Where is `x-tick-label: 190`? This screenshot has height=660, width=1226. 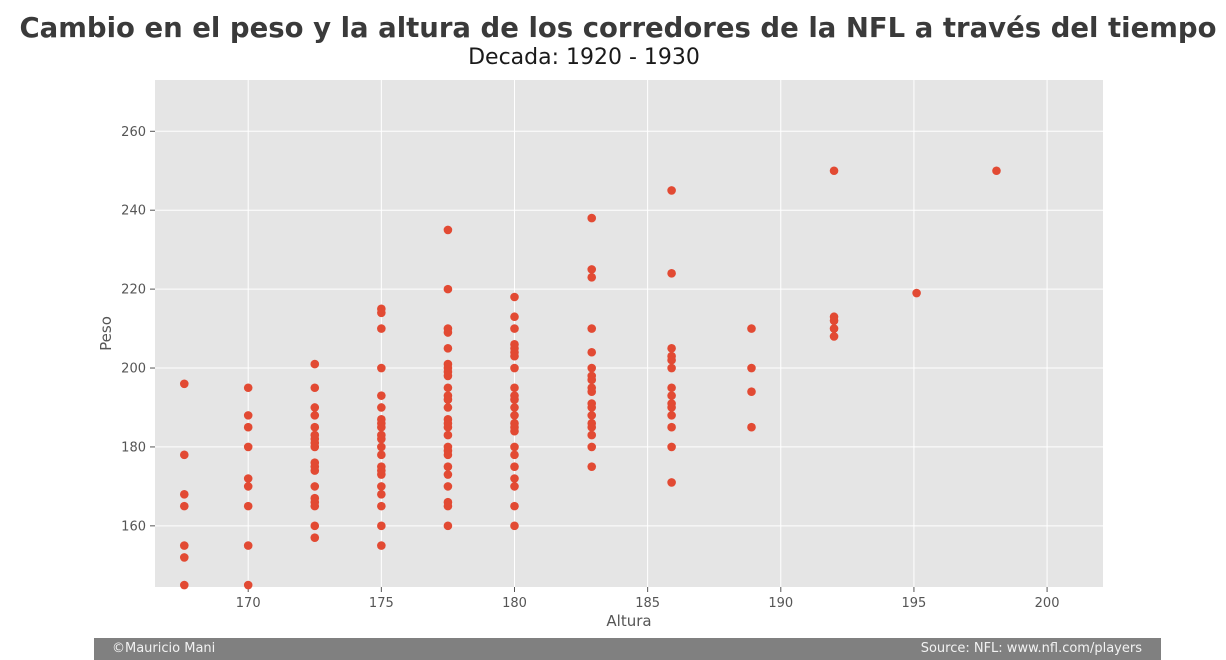
x-tick-label: 190 is located at coordinates (780, 603).